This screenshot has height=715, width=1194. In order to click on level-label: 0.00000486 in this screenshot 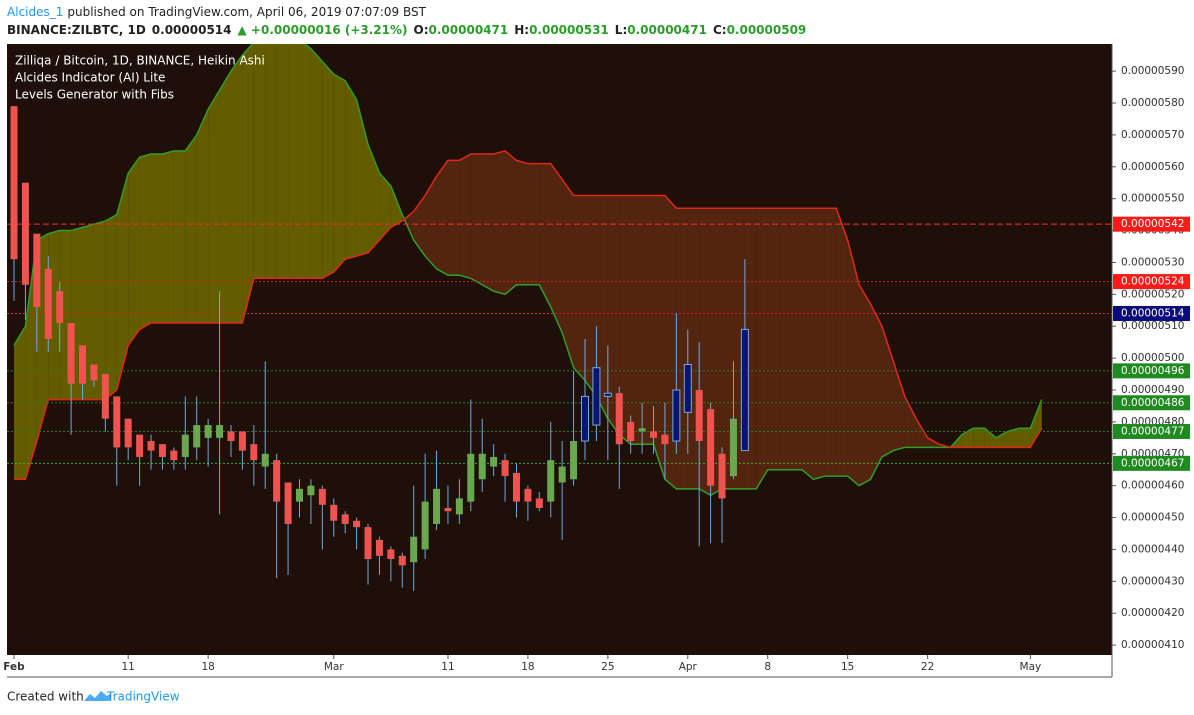, I will do `click(1153, 403)`.